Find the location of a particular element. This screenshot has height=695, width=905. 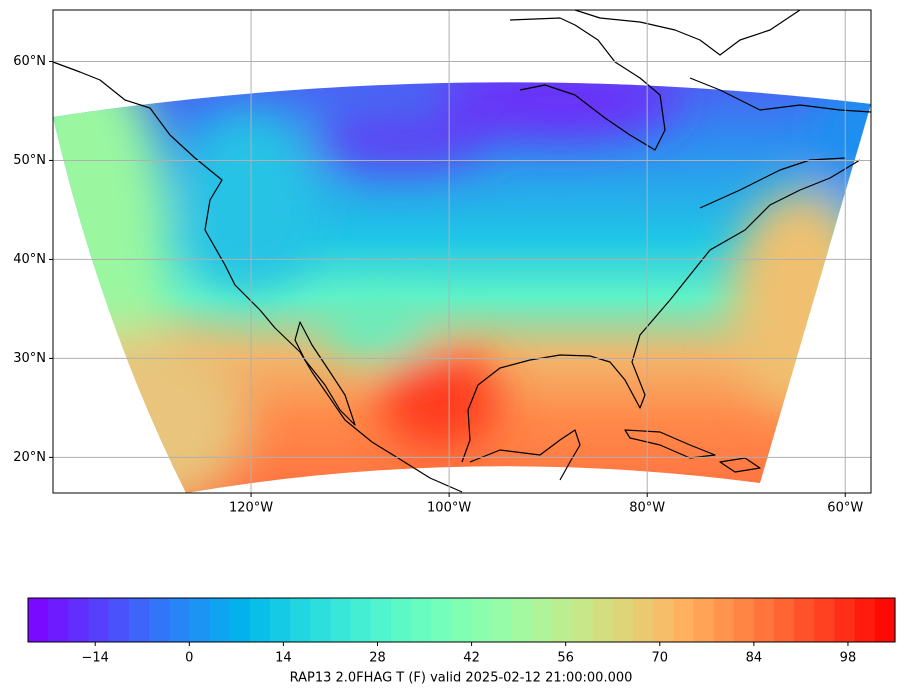

y-tick-label: 60°N is located at coordinates (29, 61).